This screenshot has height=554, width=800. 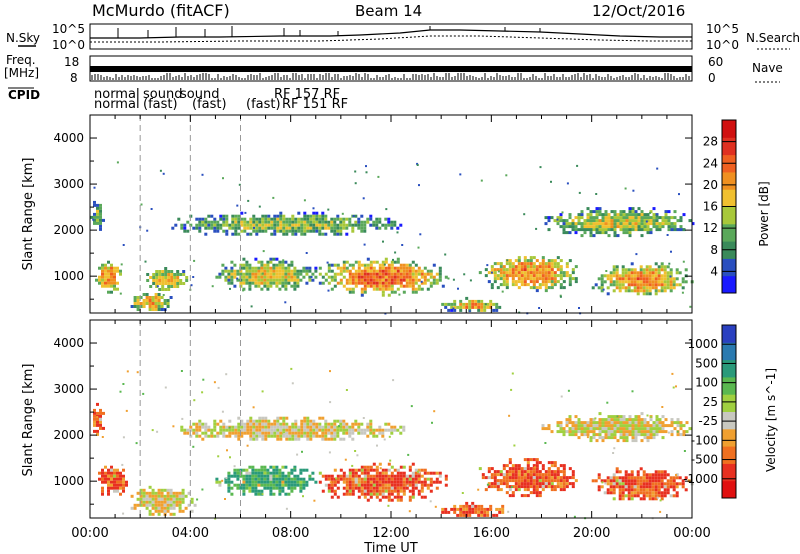 What do you see at coordinates (638, 11) in the screenshot?
I see `date-title: 12/Oct/2016` at bounding box center [638, 11].